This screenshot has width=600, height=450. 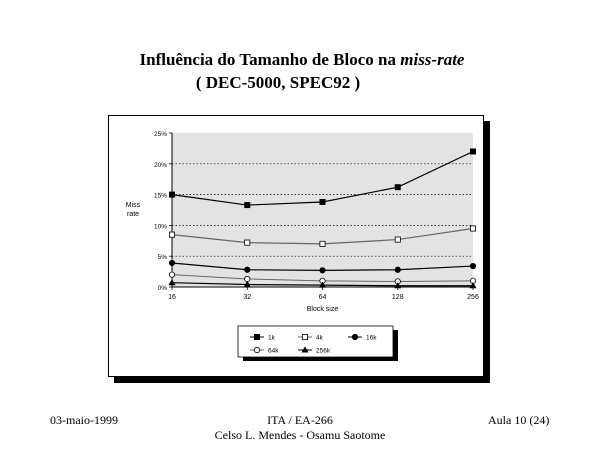 I want to click on legend-marker-256k, so click(x=305, y=349).